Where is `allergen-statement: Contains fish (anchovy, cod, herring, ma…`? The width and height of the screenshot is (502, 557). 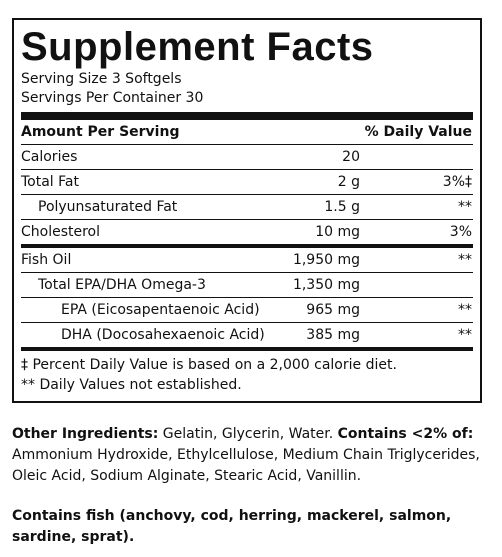
allergen-statement: Contains fish (anchovy, cod, herring, ma… is located at coordinates (232, 526).